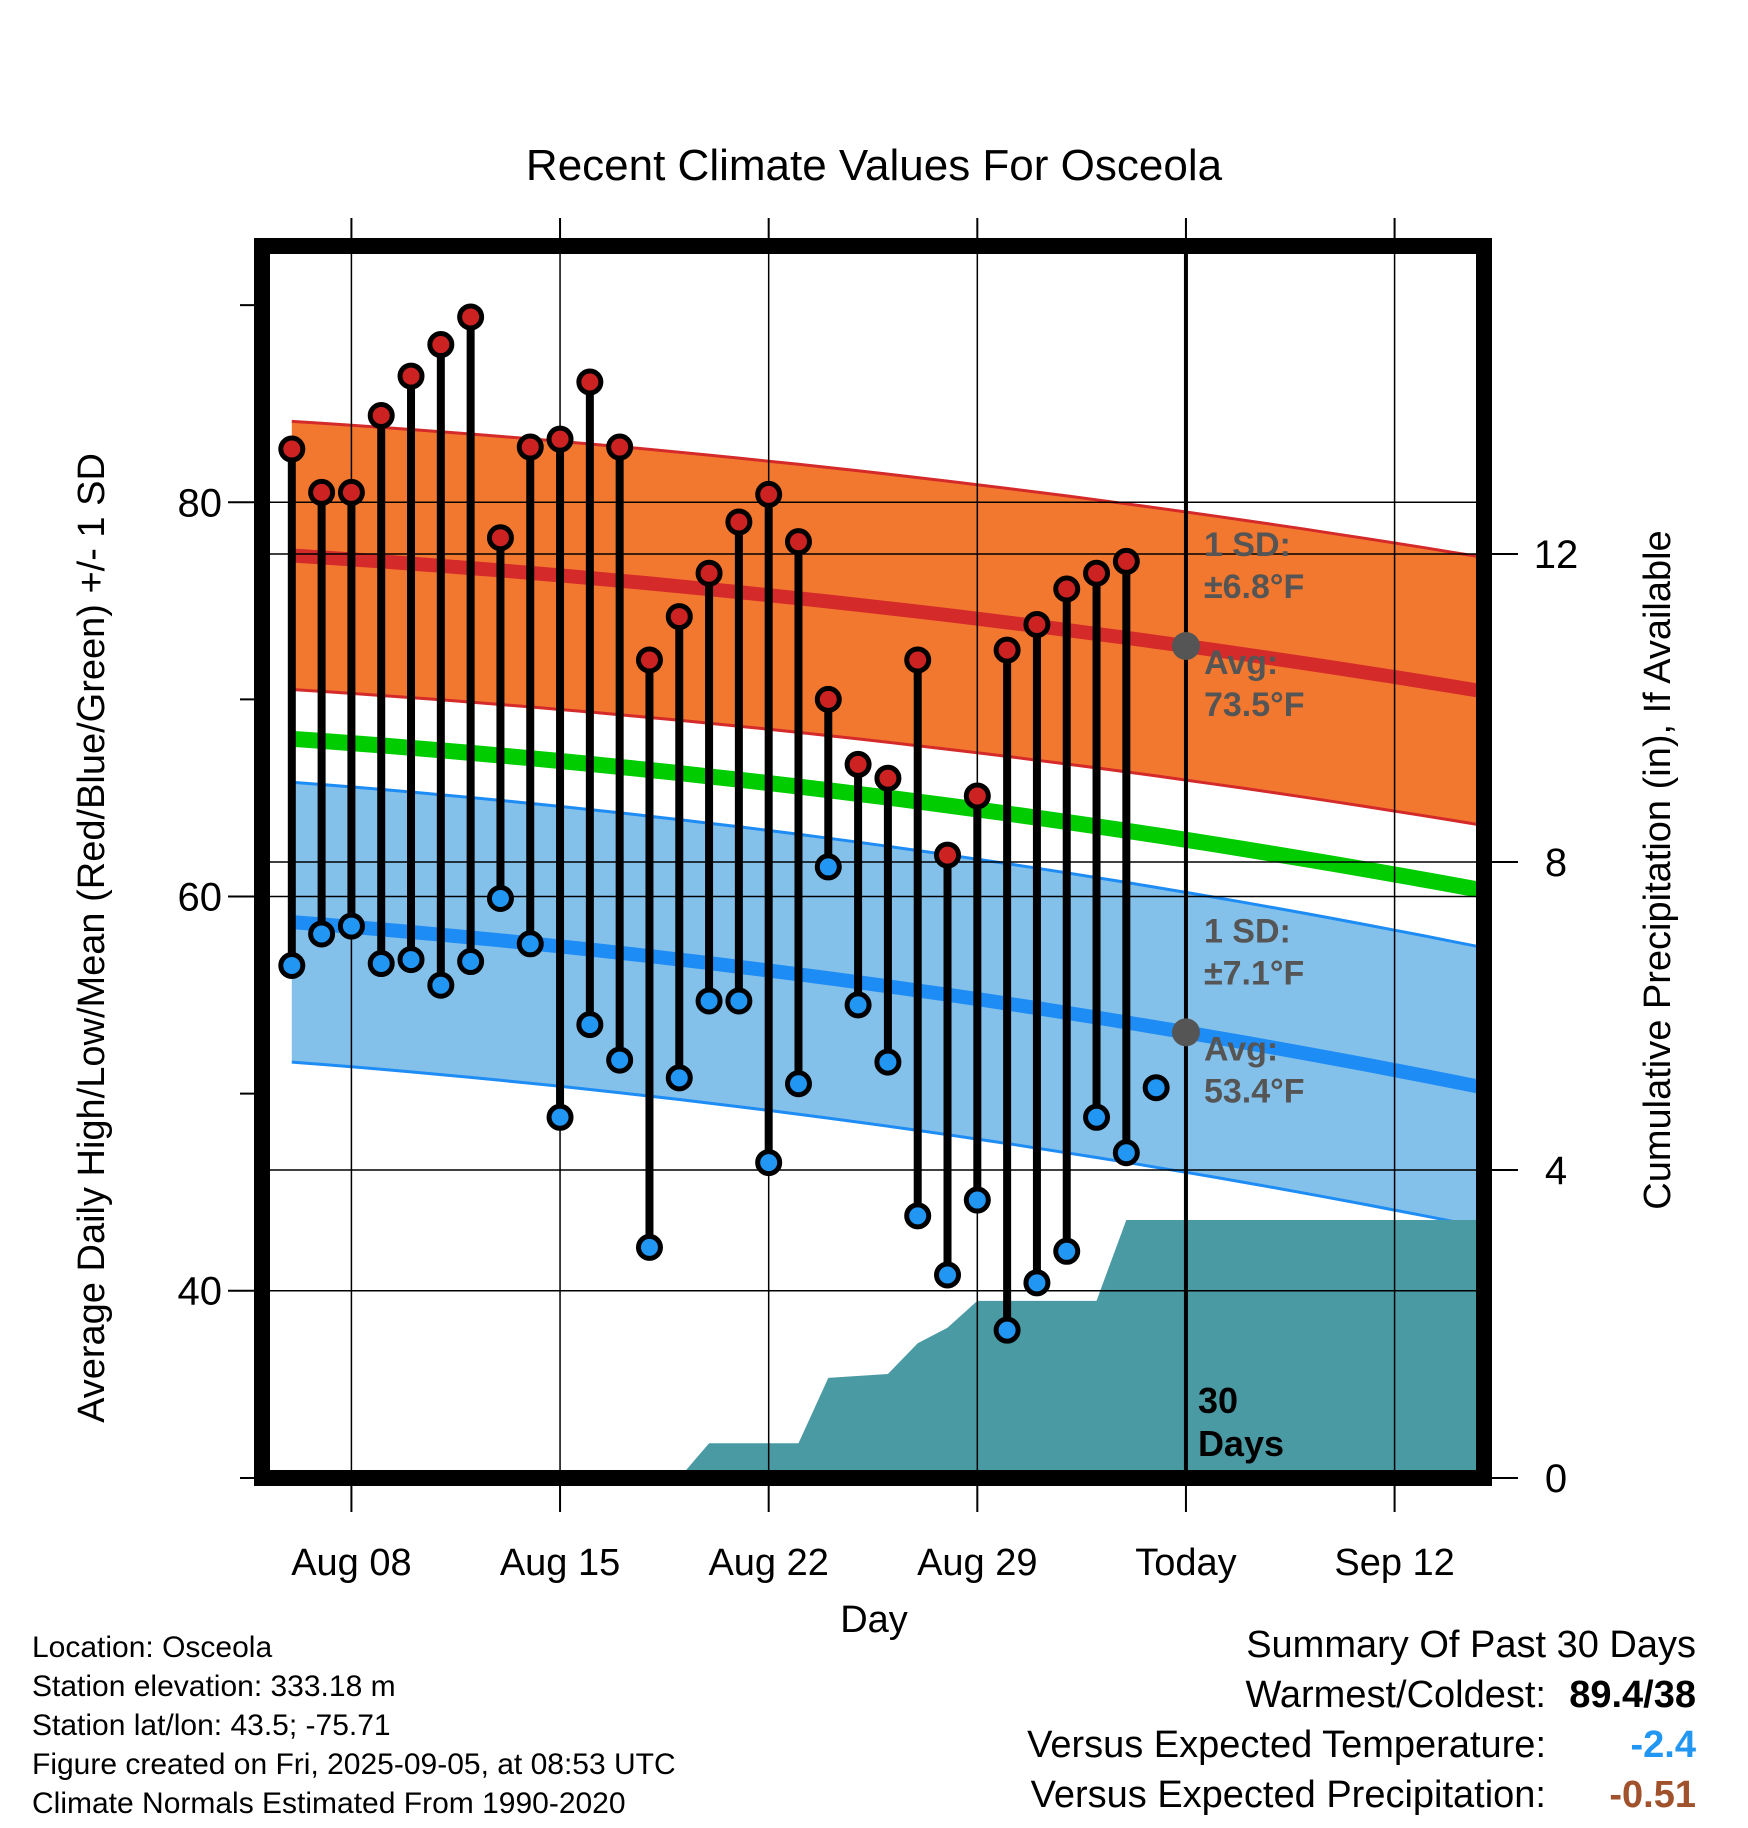 The width and height of the screenshot is (1748, 1828). Describe the element at coordinates (1241, 1049) in the screenshot. I see `avg-label-1: Avg:` at that location.